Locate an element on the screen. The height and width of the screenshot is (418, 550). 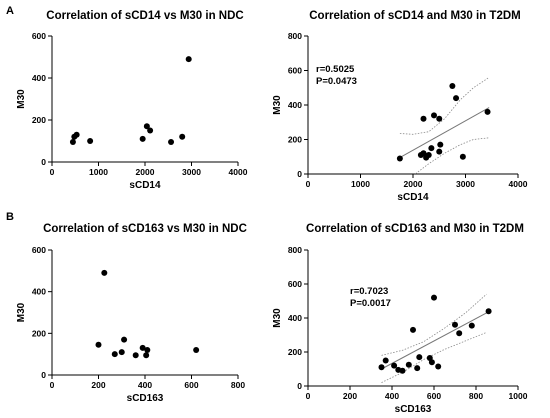
correlation-r-text: r=0.7023 is located at coordinates (369, 291).